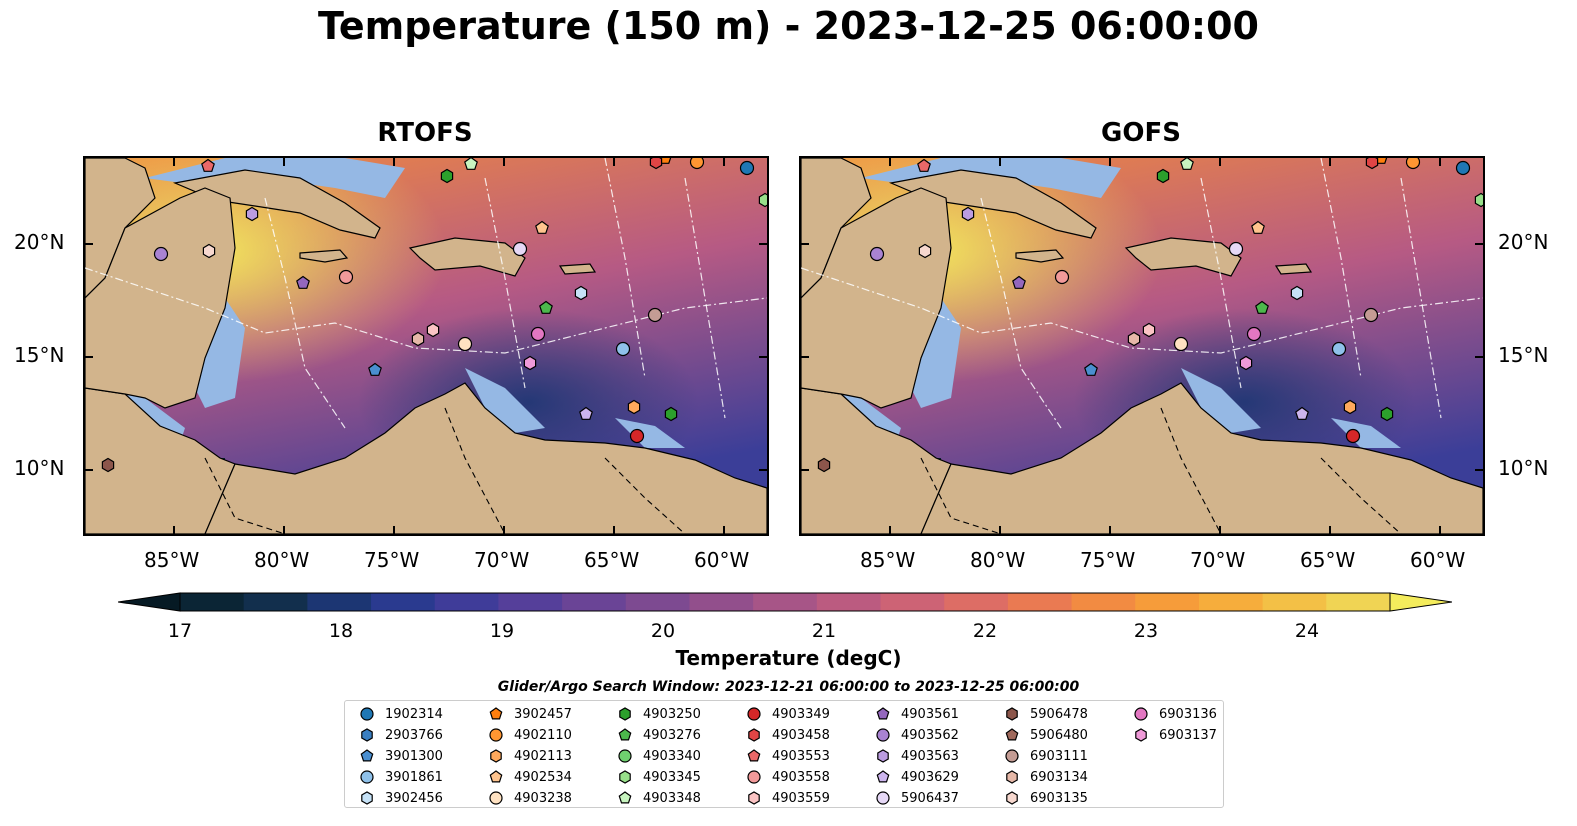  Describe the element at coordinates (425, 133) in the screenshot. I see `panel-title-rtofs: RTOFS` at that location.